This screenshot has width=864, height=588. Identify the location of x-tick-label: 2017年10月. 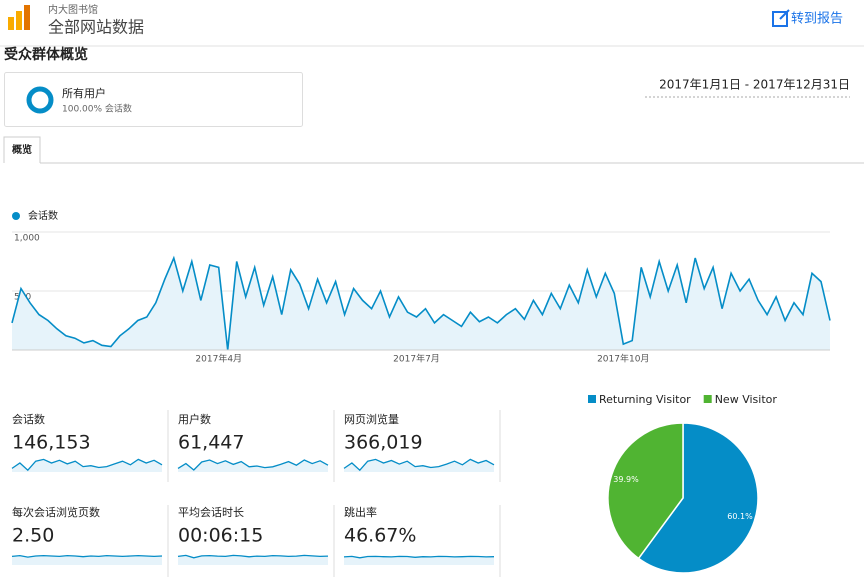
(623, 359).